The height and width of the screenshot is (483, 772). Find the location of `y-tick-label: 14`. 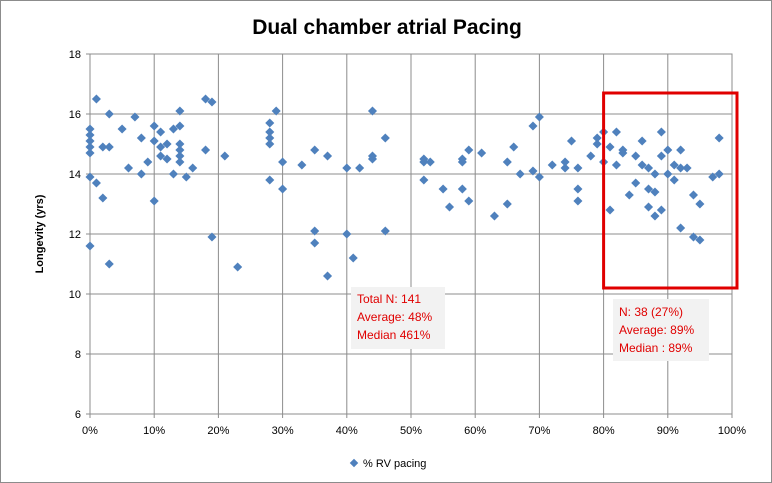

y-tick-label: 14 is located at coordinates (75, 175).